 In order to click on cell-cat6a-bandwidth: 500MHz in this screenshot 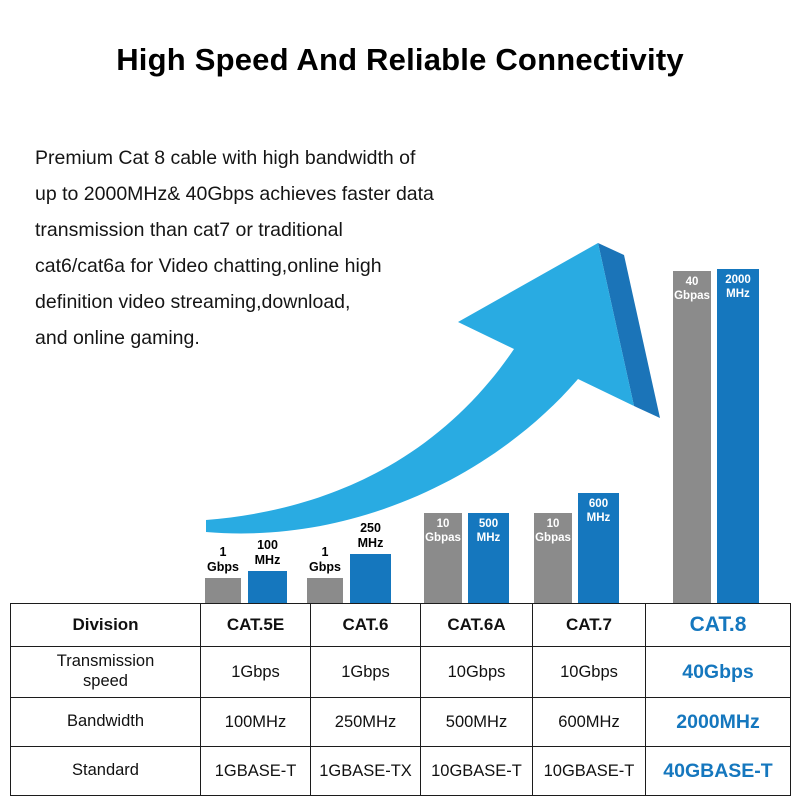, I will do `click(476, 722)`.